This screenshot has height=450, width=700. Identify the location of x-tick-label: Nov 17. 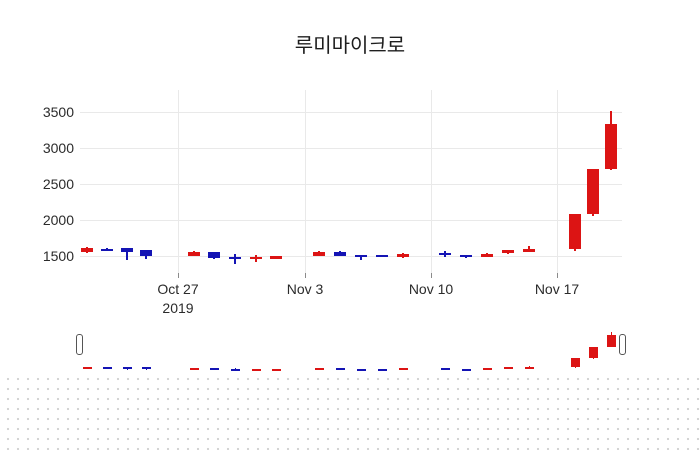
(557, 289).